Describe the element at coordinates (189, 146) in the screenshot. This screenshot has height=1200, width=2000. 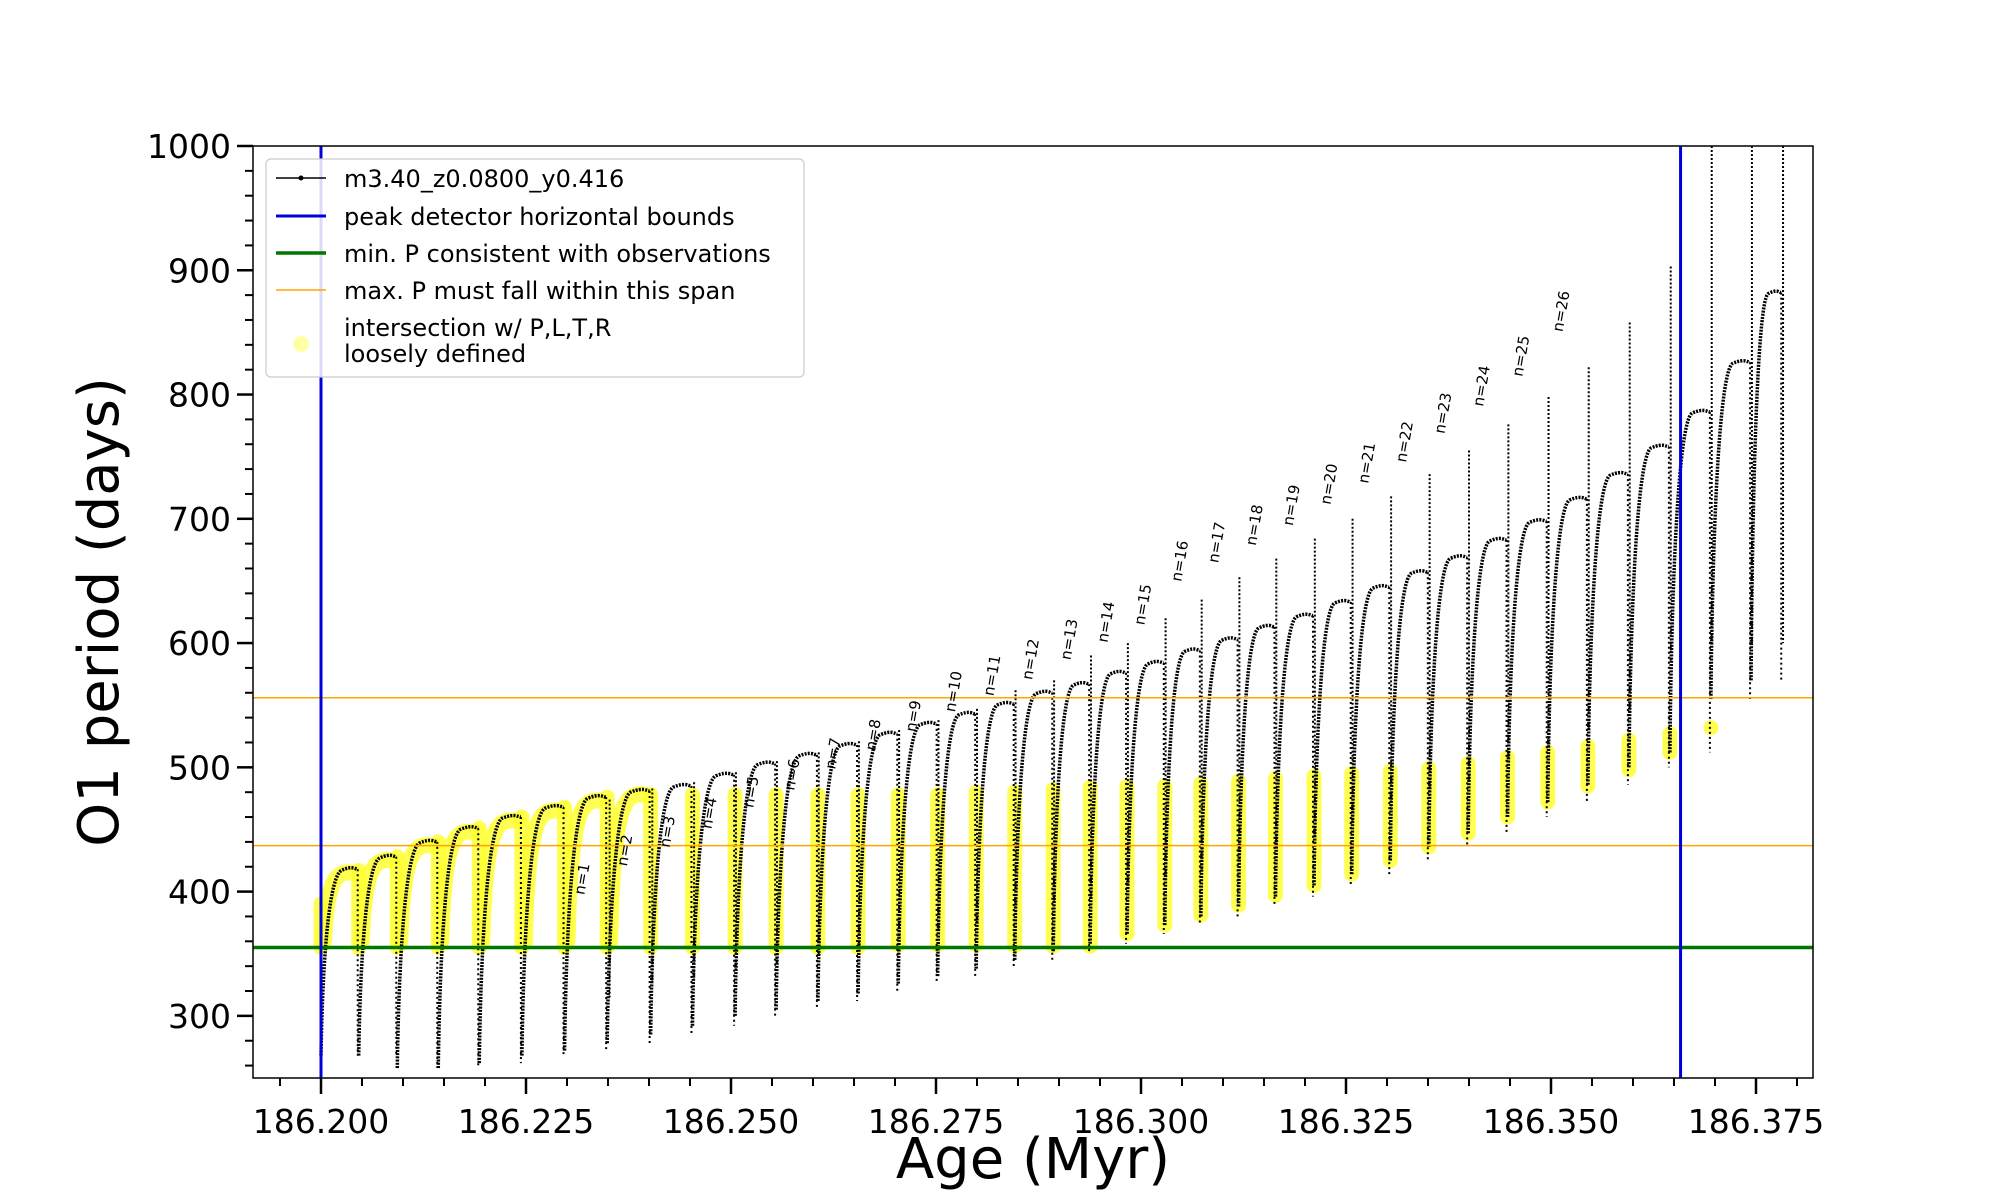
I see `y-tick-label: 1000` at that location.